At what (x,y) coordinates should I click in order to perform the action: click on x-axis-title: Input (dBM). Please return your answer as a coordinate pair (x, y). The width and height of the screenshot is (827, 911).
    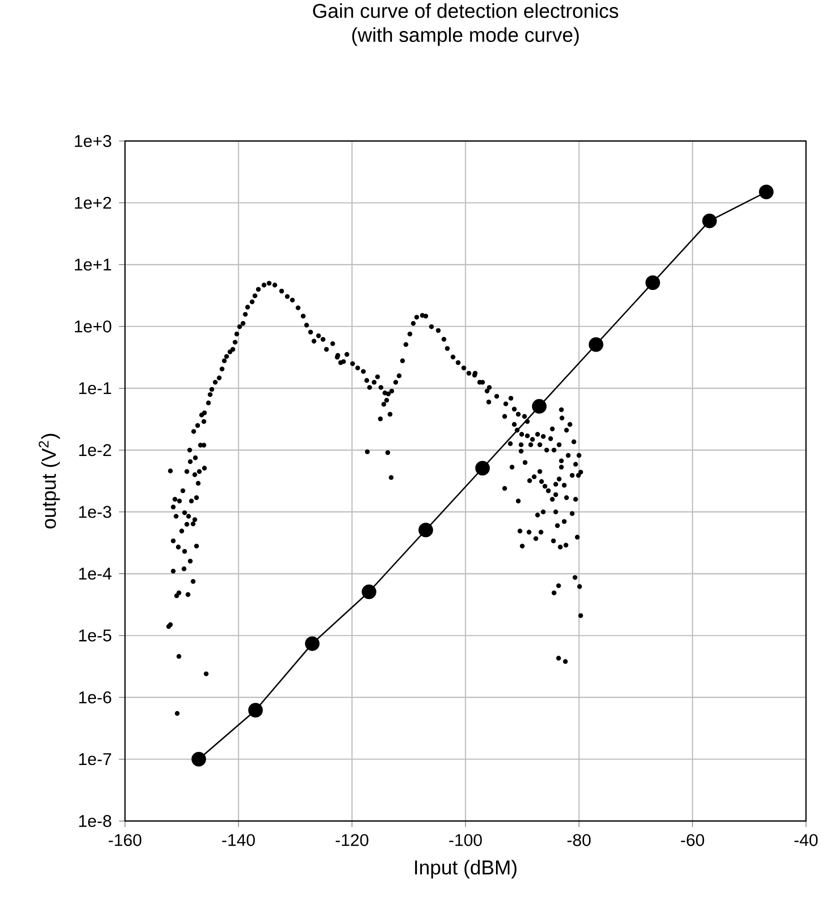
    Looking at the image, I should click on (465, 869).